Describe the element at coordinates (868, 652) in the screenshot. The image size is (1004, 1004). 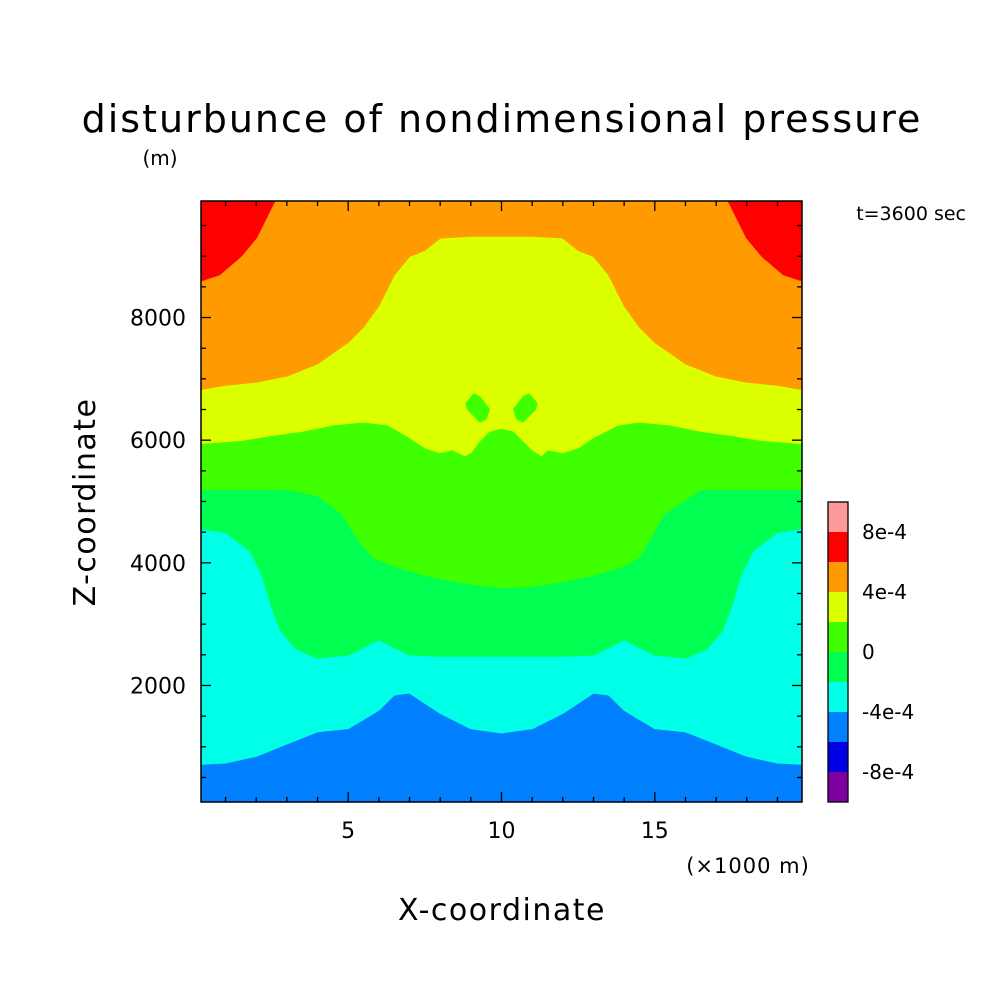
I see `colorbar-label: 0` at that location.